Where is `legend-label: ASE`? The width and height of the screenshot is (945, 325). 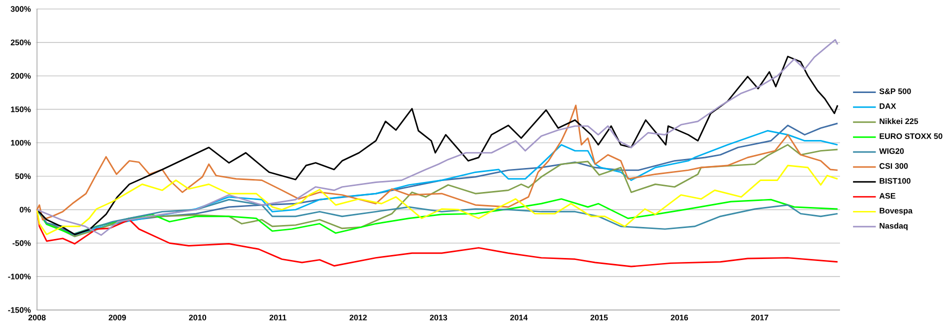
legend-label: ASE is located at coordinates (887, 196).